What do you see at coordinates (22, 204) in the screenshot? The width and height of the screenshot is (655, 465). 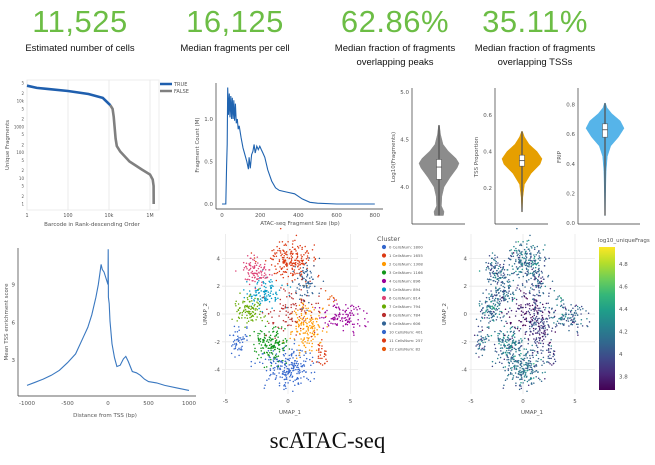 I see `y-tick-label: 1` at bounding box center [22, 204].